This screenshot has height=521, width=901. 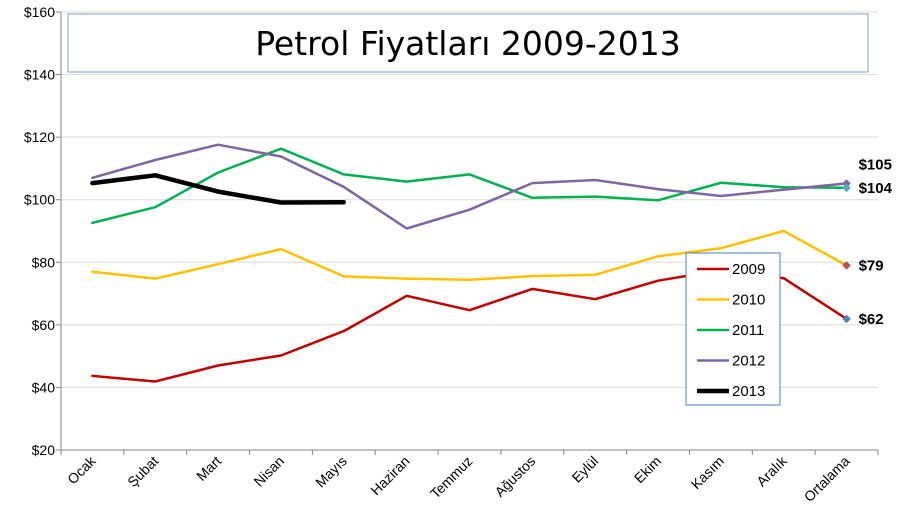 I want to click on chart-title-box: Petrol Fiyatları 2009-2013, so click(x=468, y=43).